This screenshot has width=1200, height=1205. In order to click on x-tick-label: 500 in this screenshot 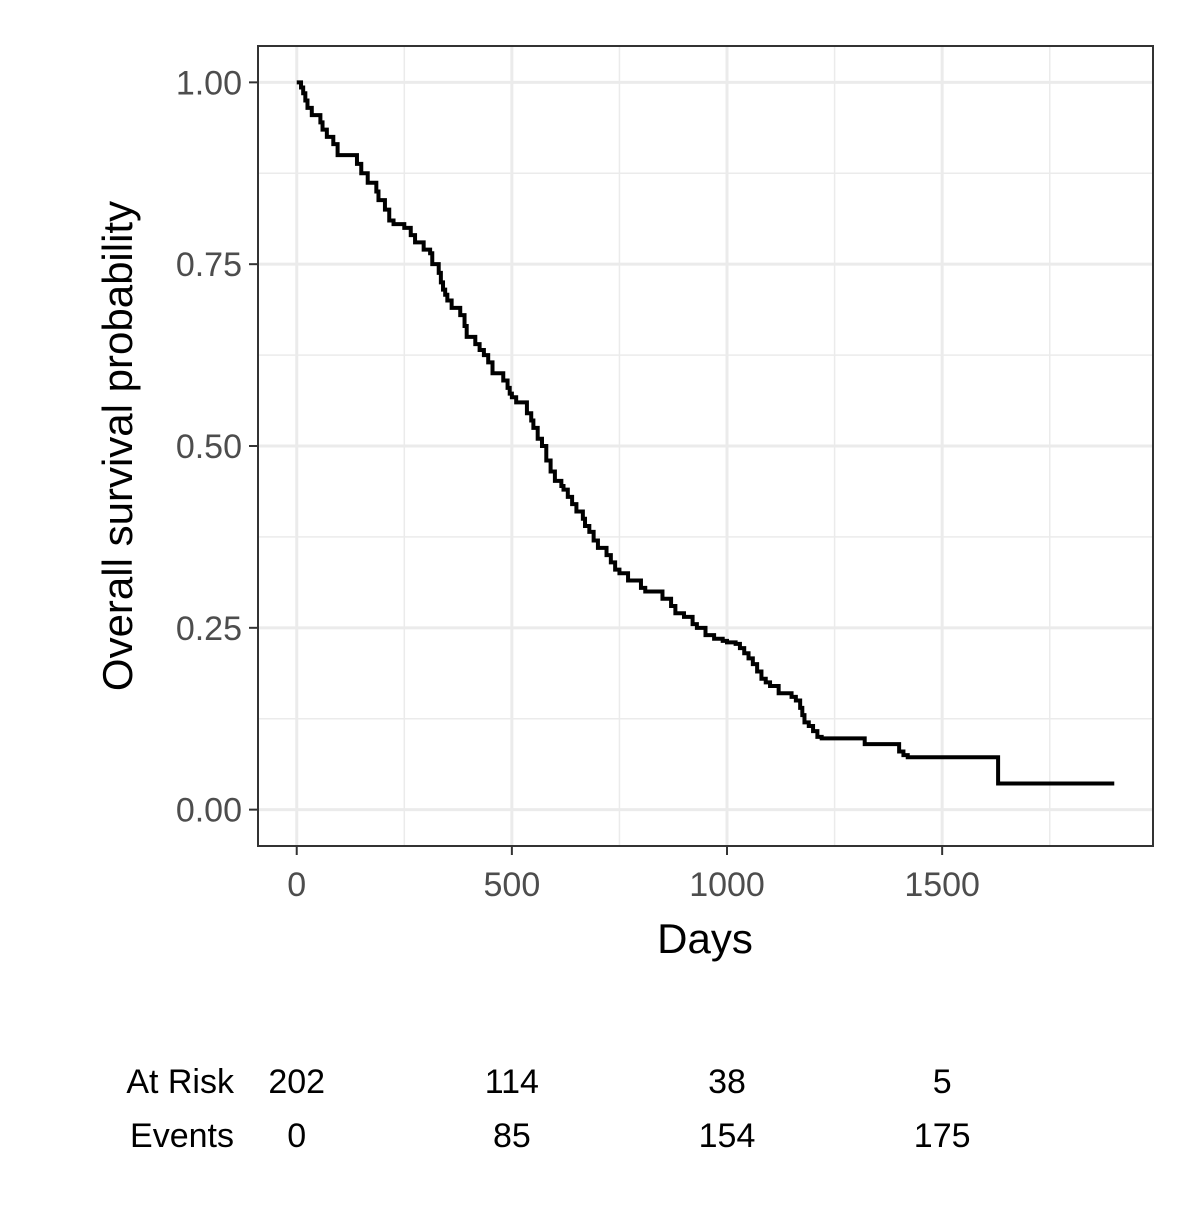, I will do `click(512, 885)`.